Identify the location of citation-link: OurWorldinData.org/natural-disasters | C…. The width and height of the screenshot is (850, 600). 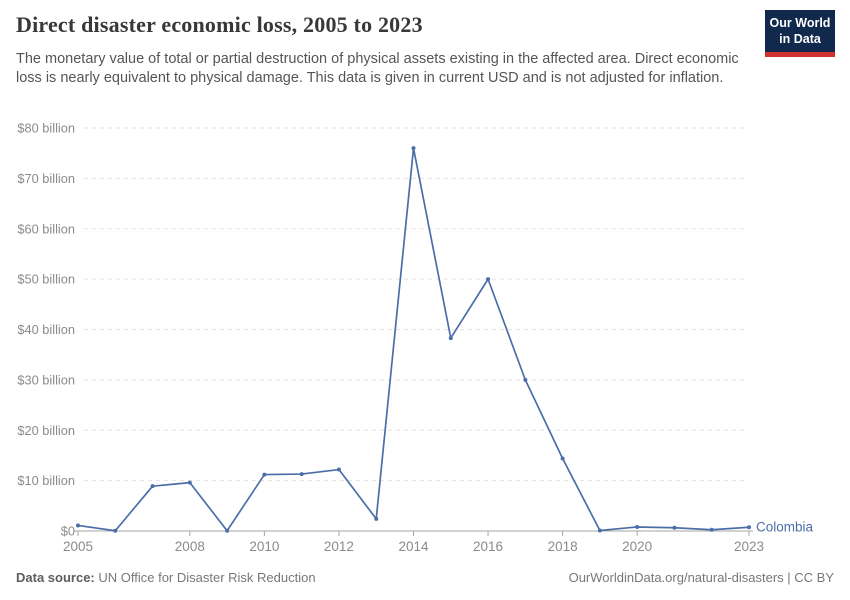
(701, 577).